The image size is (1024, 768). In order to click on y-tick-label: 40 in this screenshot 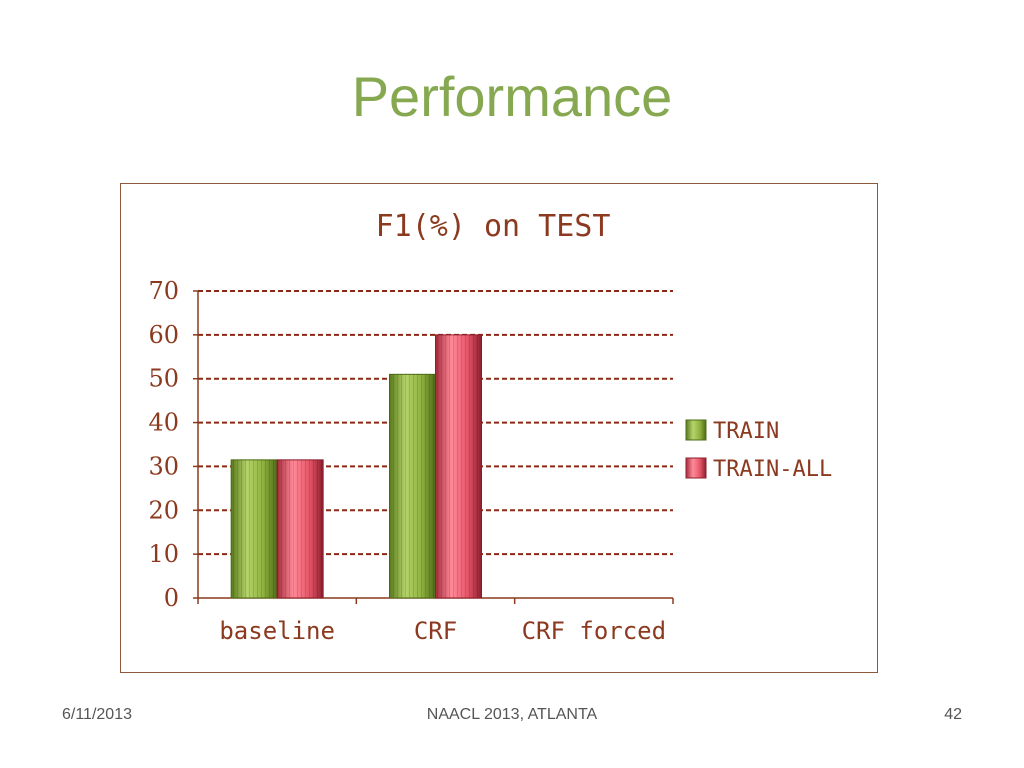, I will do `click(163, 423)`.